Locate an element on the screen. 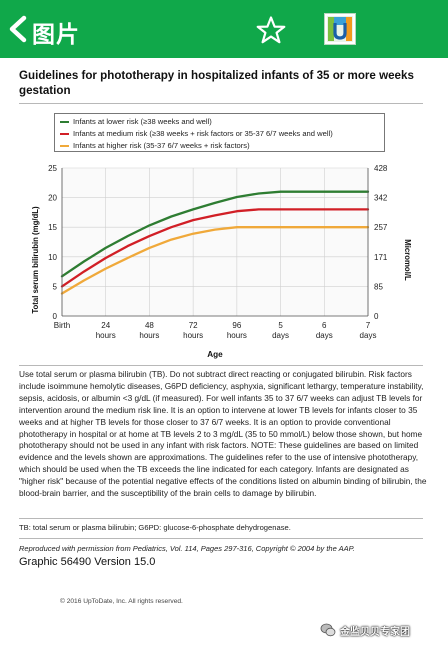 The image size is (448, 646). footnote-divider is located at coordinates (221, 538).